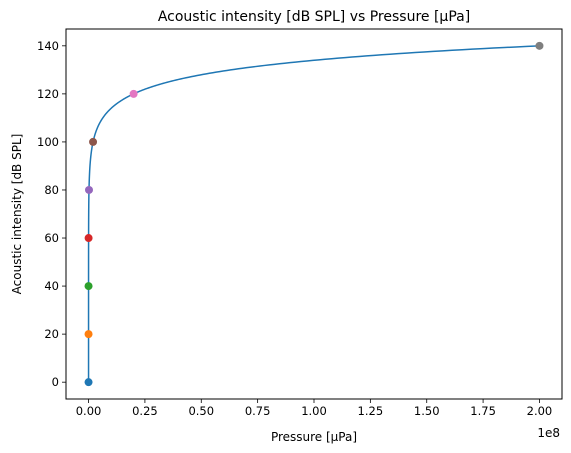 Image resolution: width=571 pixels, height=453 pixels. Describe the element at coordinates (314, 437) in the screenshot. I see `x-axis-label: Pressure [µPa]` at that location.